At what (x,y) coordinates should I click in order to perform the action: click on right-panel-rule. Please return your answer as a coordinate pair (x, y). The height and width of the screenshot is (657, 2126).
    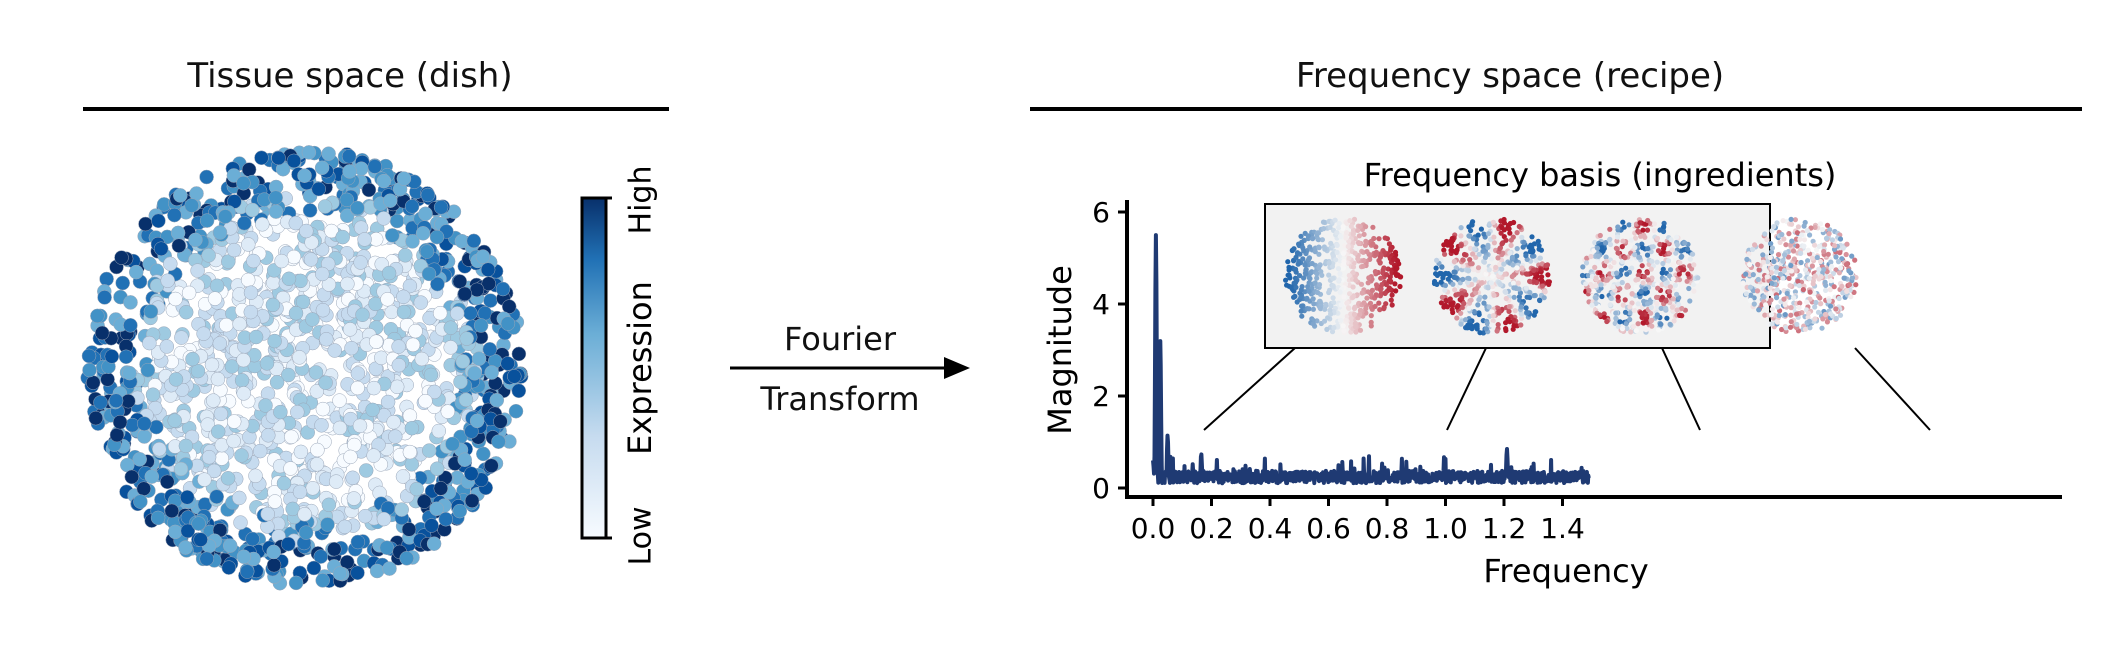
    Looking at the image, I should click on (1556, 109).